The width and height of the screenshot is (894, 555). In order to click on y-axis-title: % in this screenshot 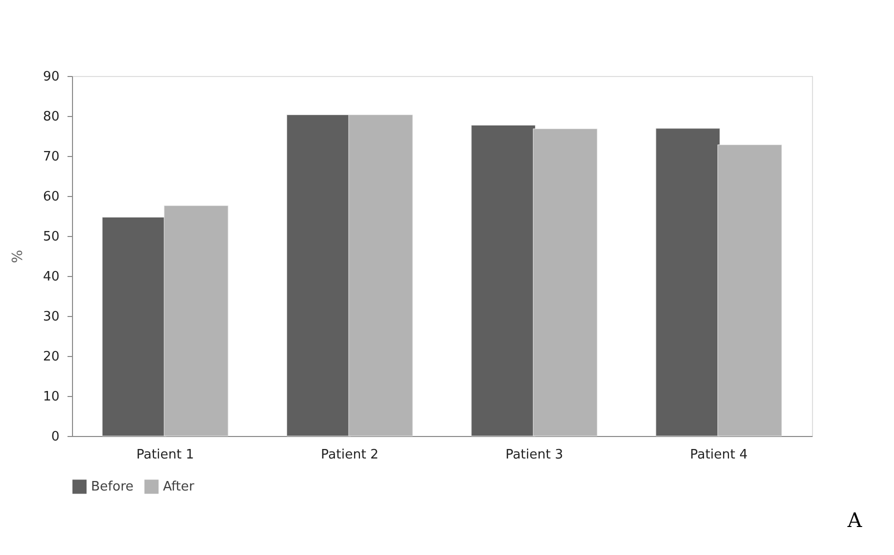, I will do `click(18, 257)`.